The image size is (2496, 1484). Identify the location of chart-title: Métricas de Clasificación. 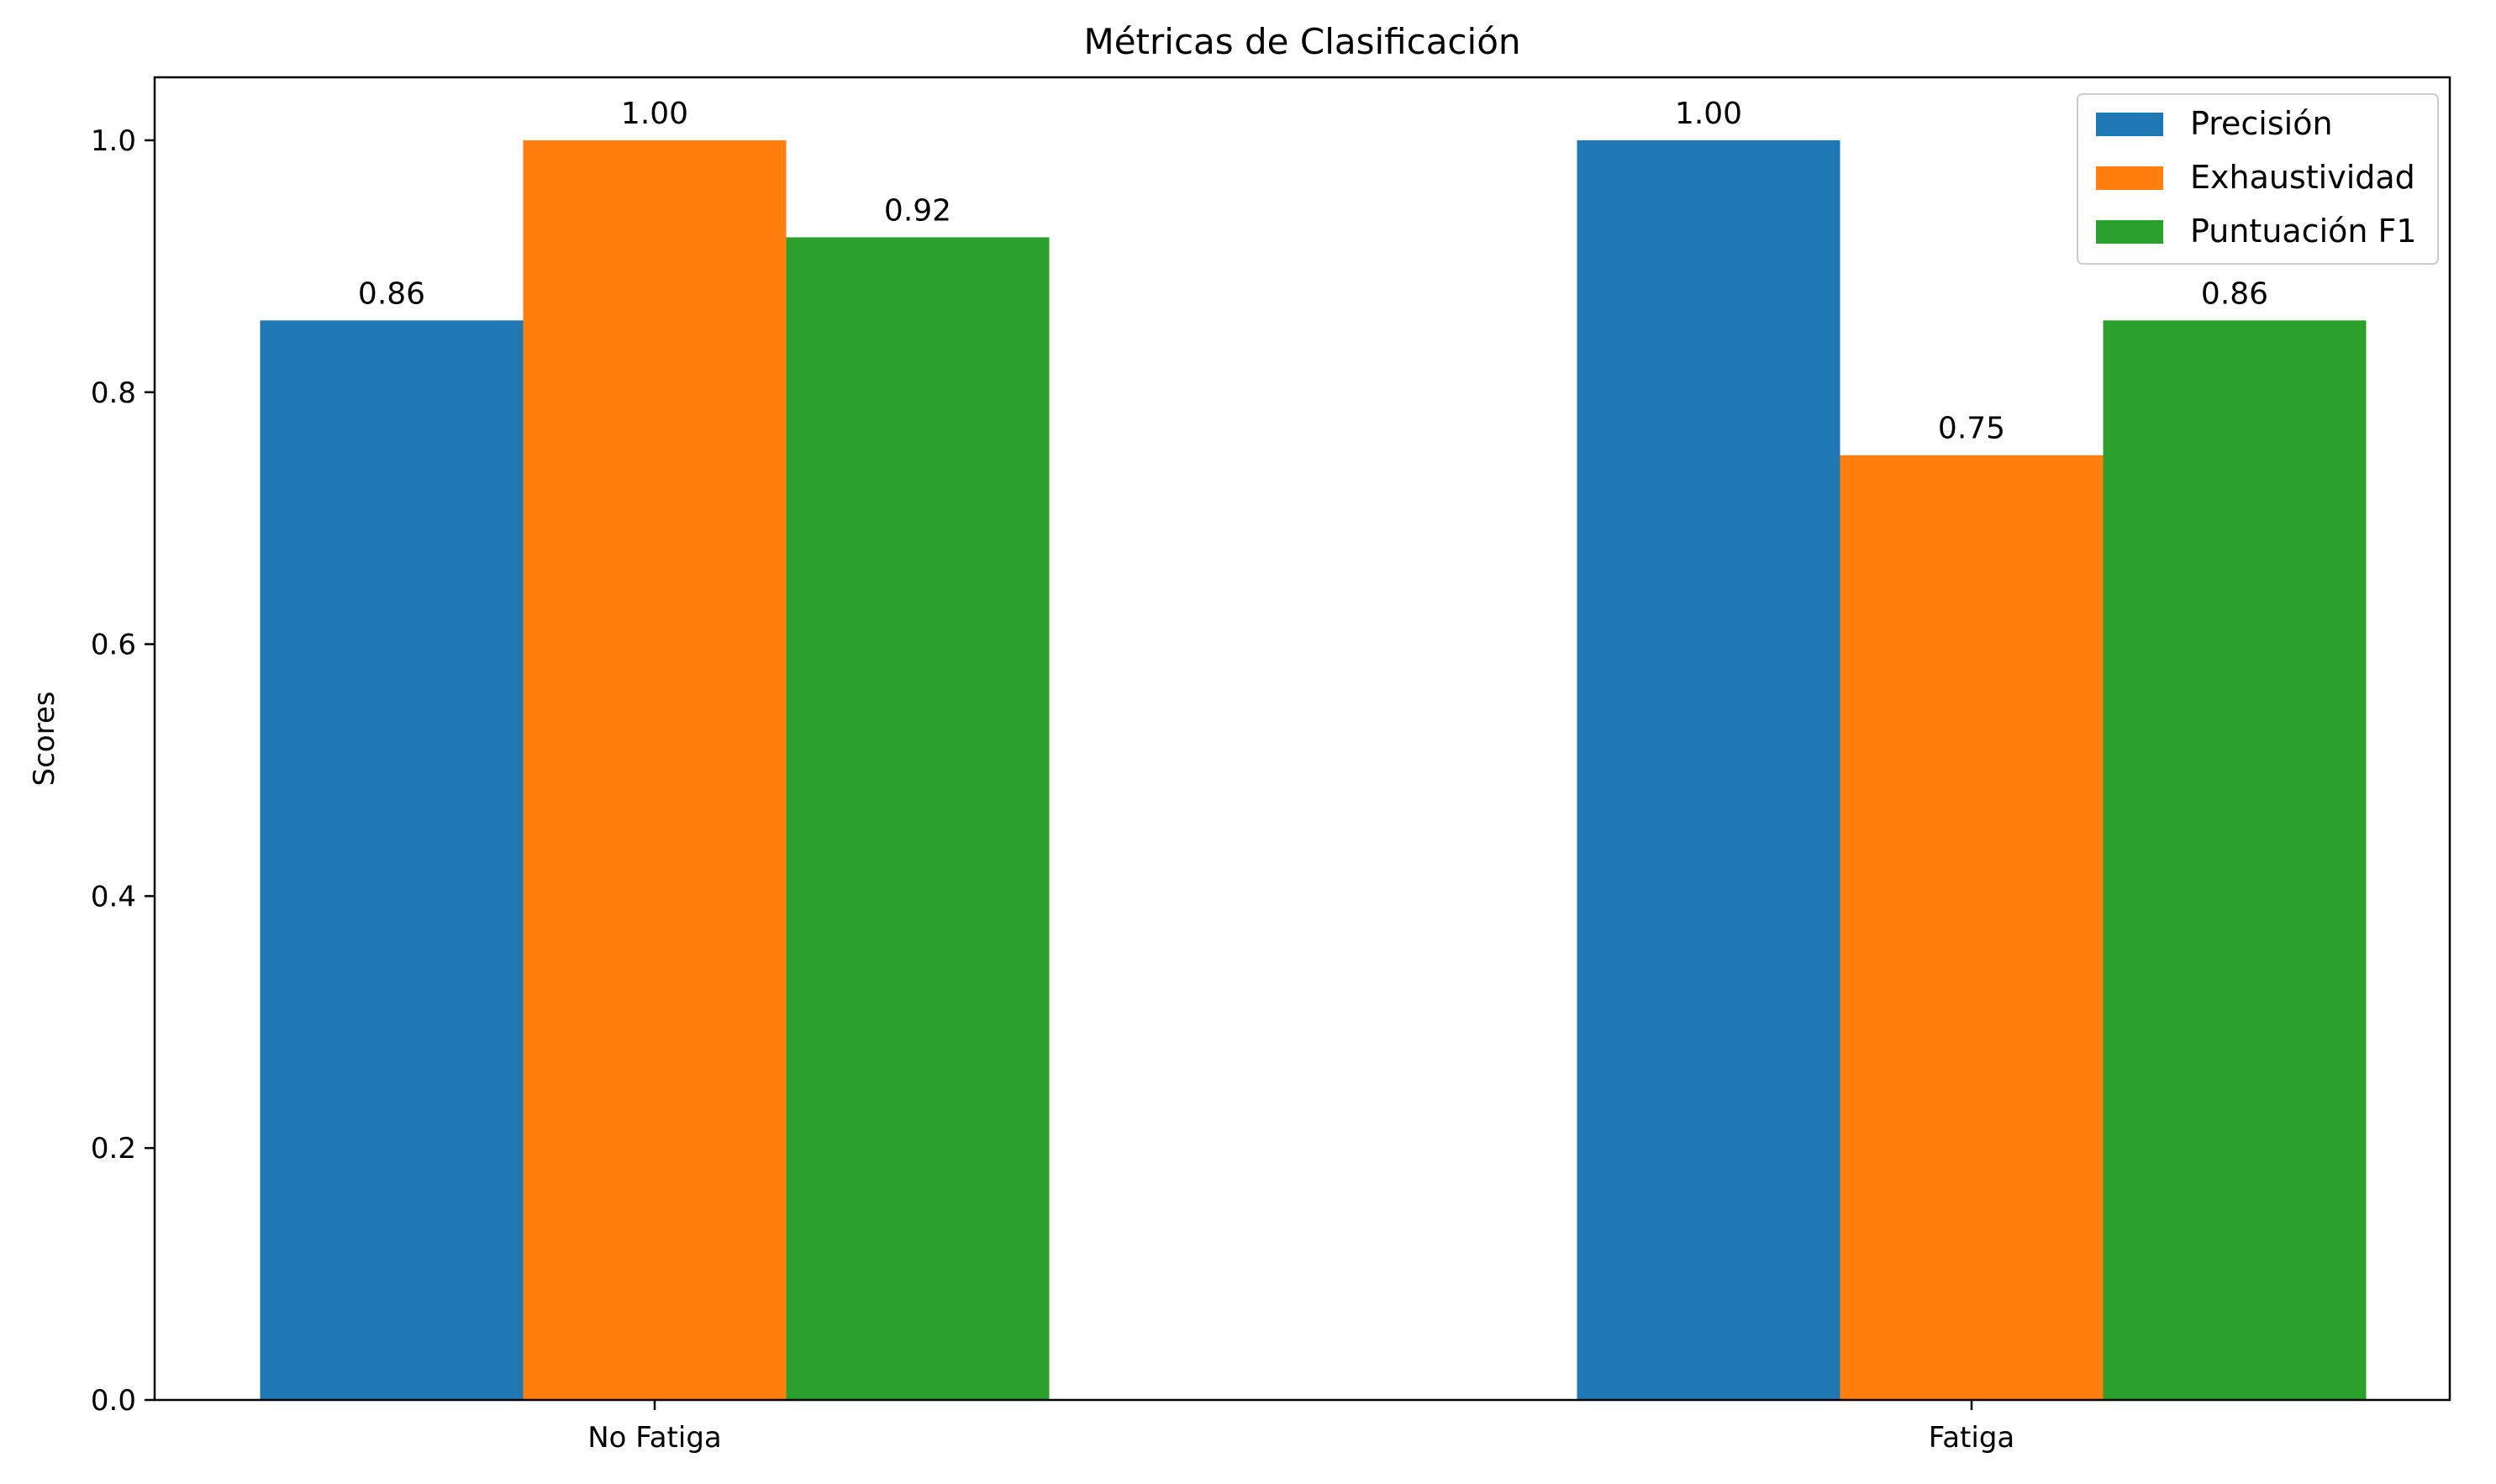
(1301, 41).